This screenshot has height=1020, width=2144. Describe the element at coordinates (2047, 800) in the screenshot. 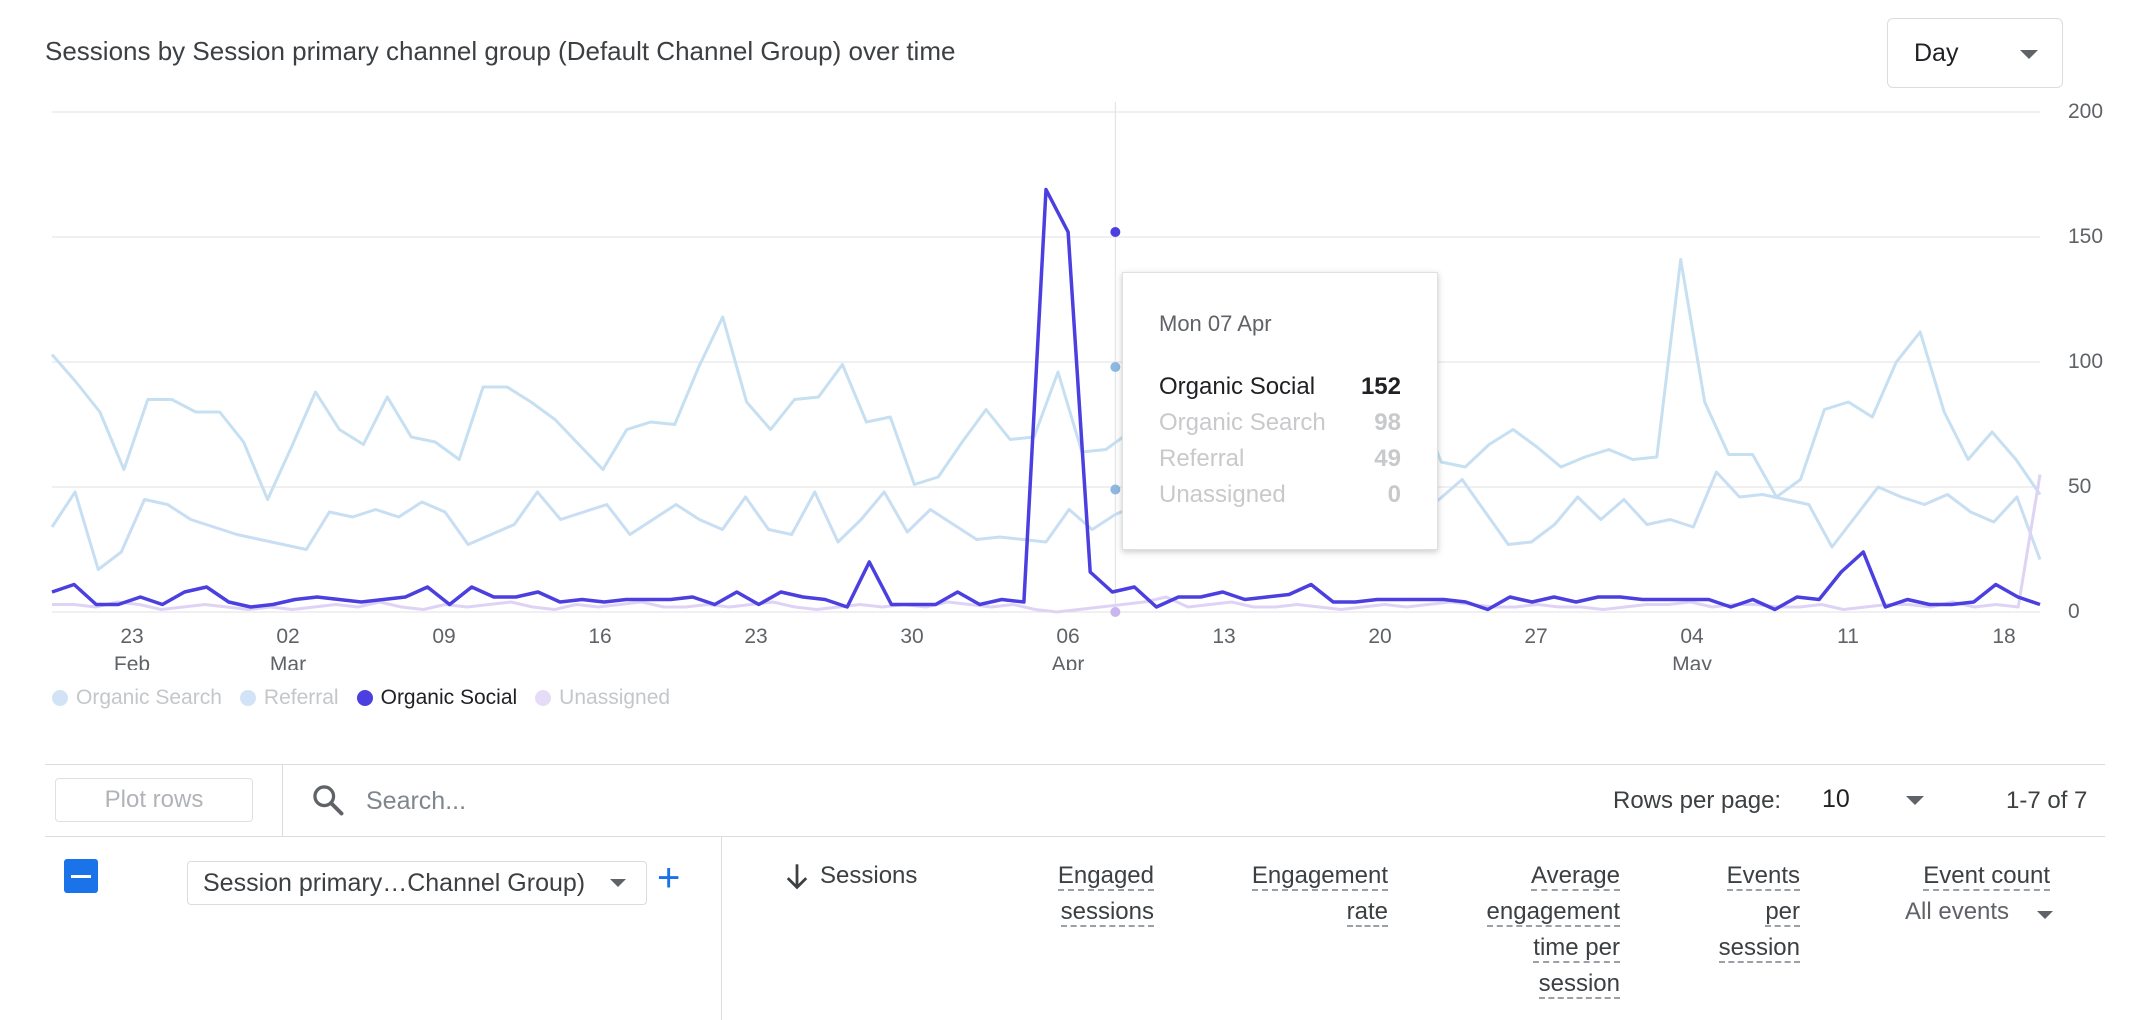

I see `pagination-info: 1-7 of 7` at that location.